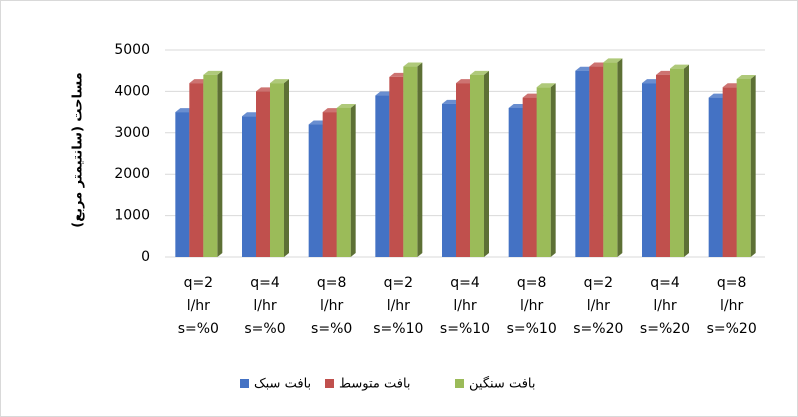 The image size is (798, 417). Describe the element at coordinates (375, 384) in the screenshot. I see `legend-label: بافت متوسط` at that location.